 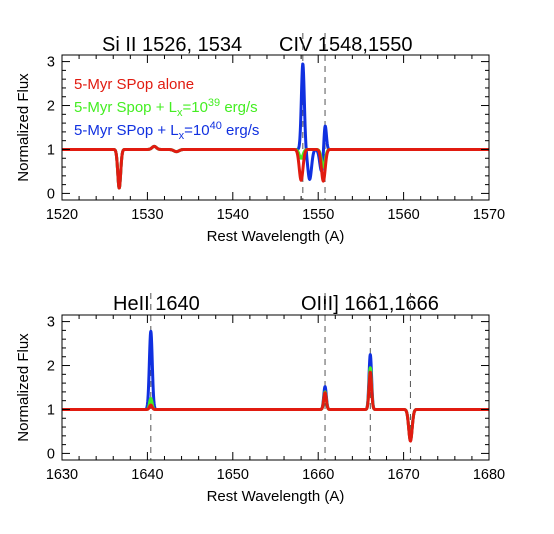 I want to click on x-tick-label: 1540, so click(x=233, y=215).